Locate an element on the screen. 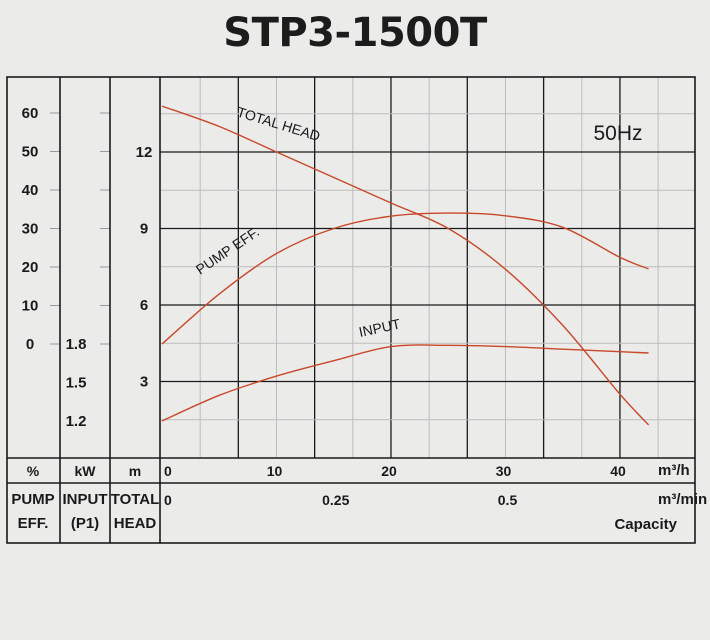 Image resolution: width=710 pixels, height=640 pixels. x-unit-secondary: m³/min is located at coordinates (682, 499).